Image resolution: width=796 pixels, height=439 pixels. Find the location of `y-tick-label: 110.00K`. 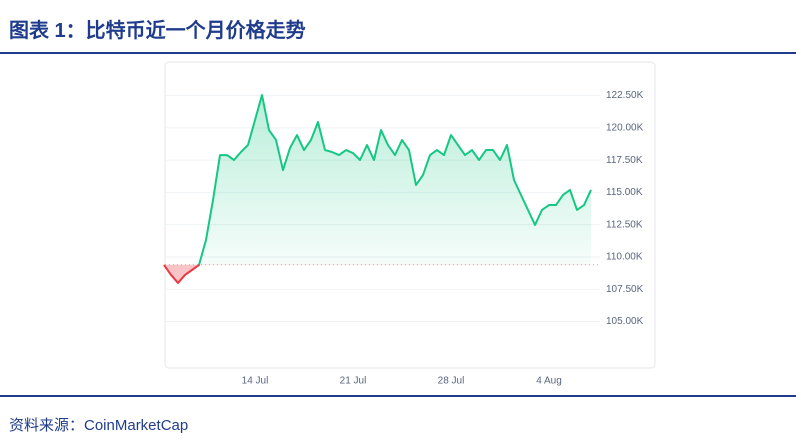

y-tick-label: 110.00K is located at coordinates (624, 257).